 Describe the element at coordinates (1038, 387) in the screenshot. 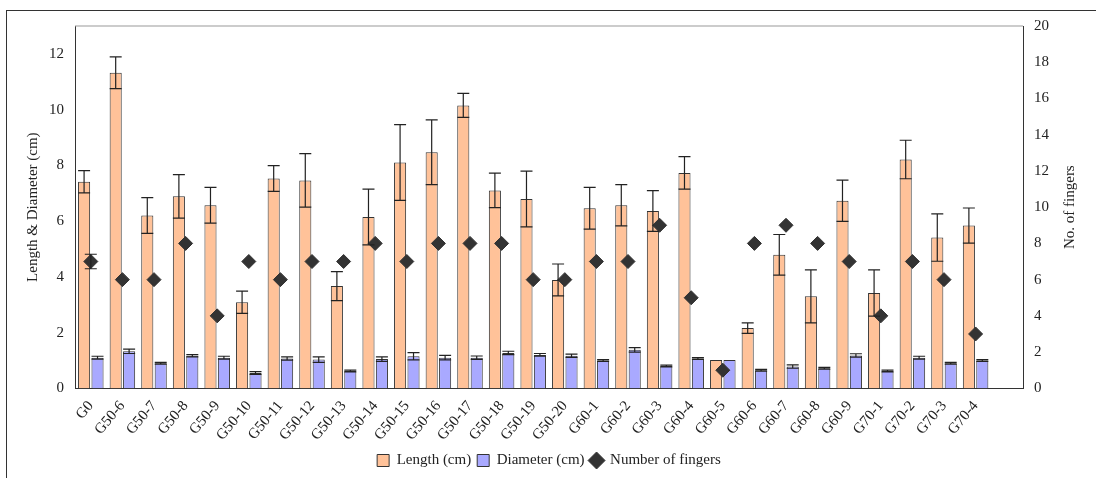

I see `y2-tick-label: 0` at that location.